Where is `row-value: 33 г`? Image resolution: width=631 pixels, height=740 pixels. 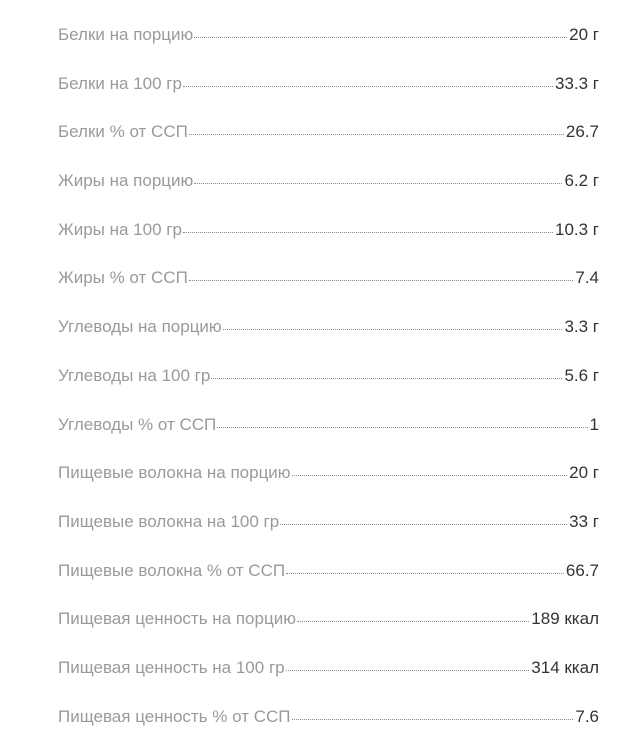
row-value: 33 г is located at coordinates (584, 521).